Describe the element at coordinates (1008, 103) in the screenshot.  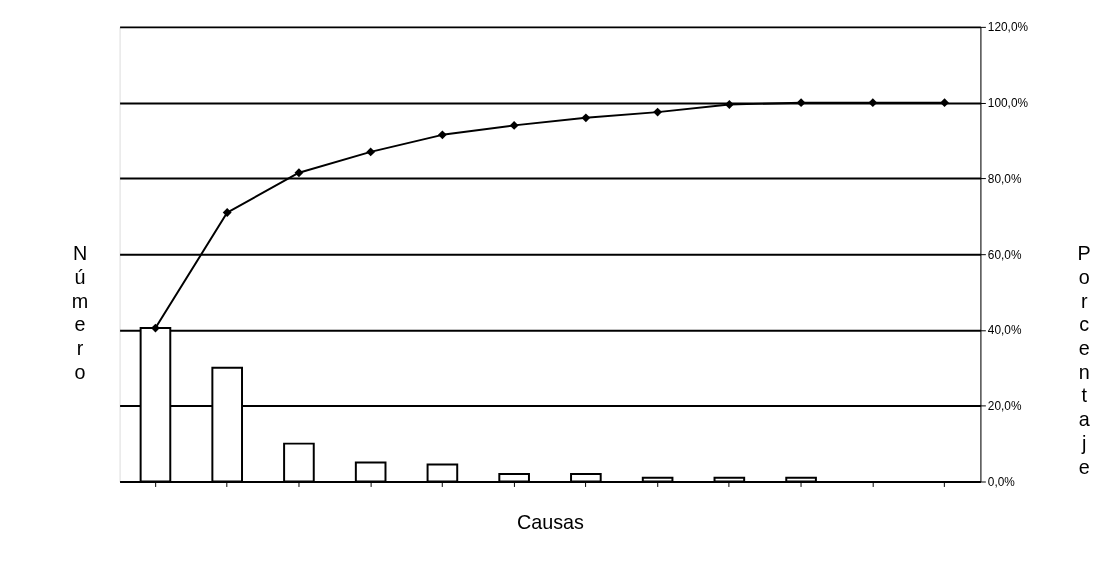
I see `y2-tick-label: 100,0%` at that location.